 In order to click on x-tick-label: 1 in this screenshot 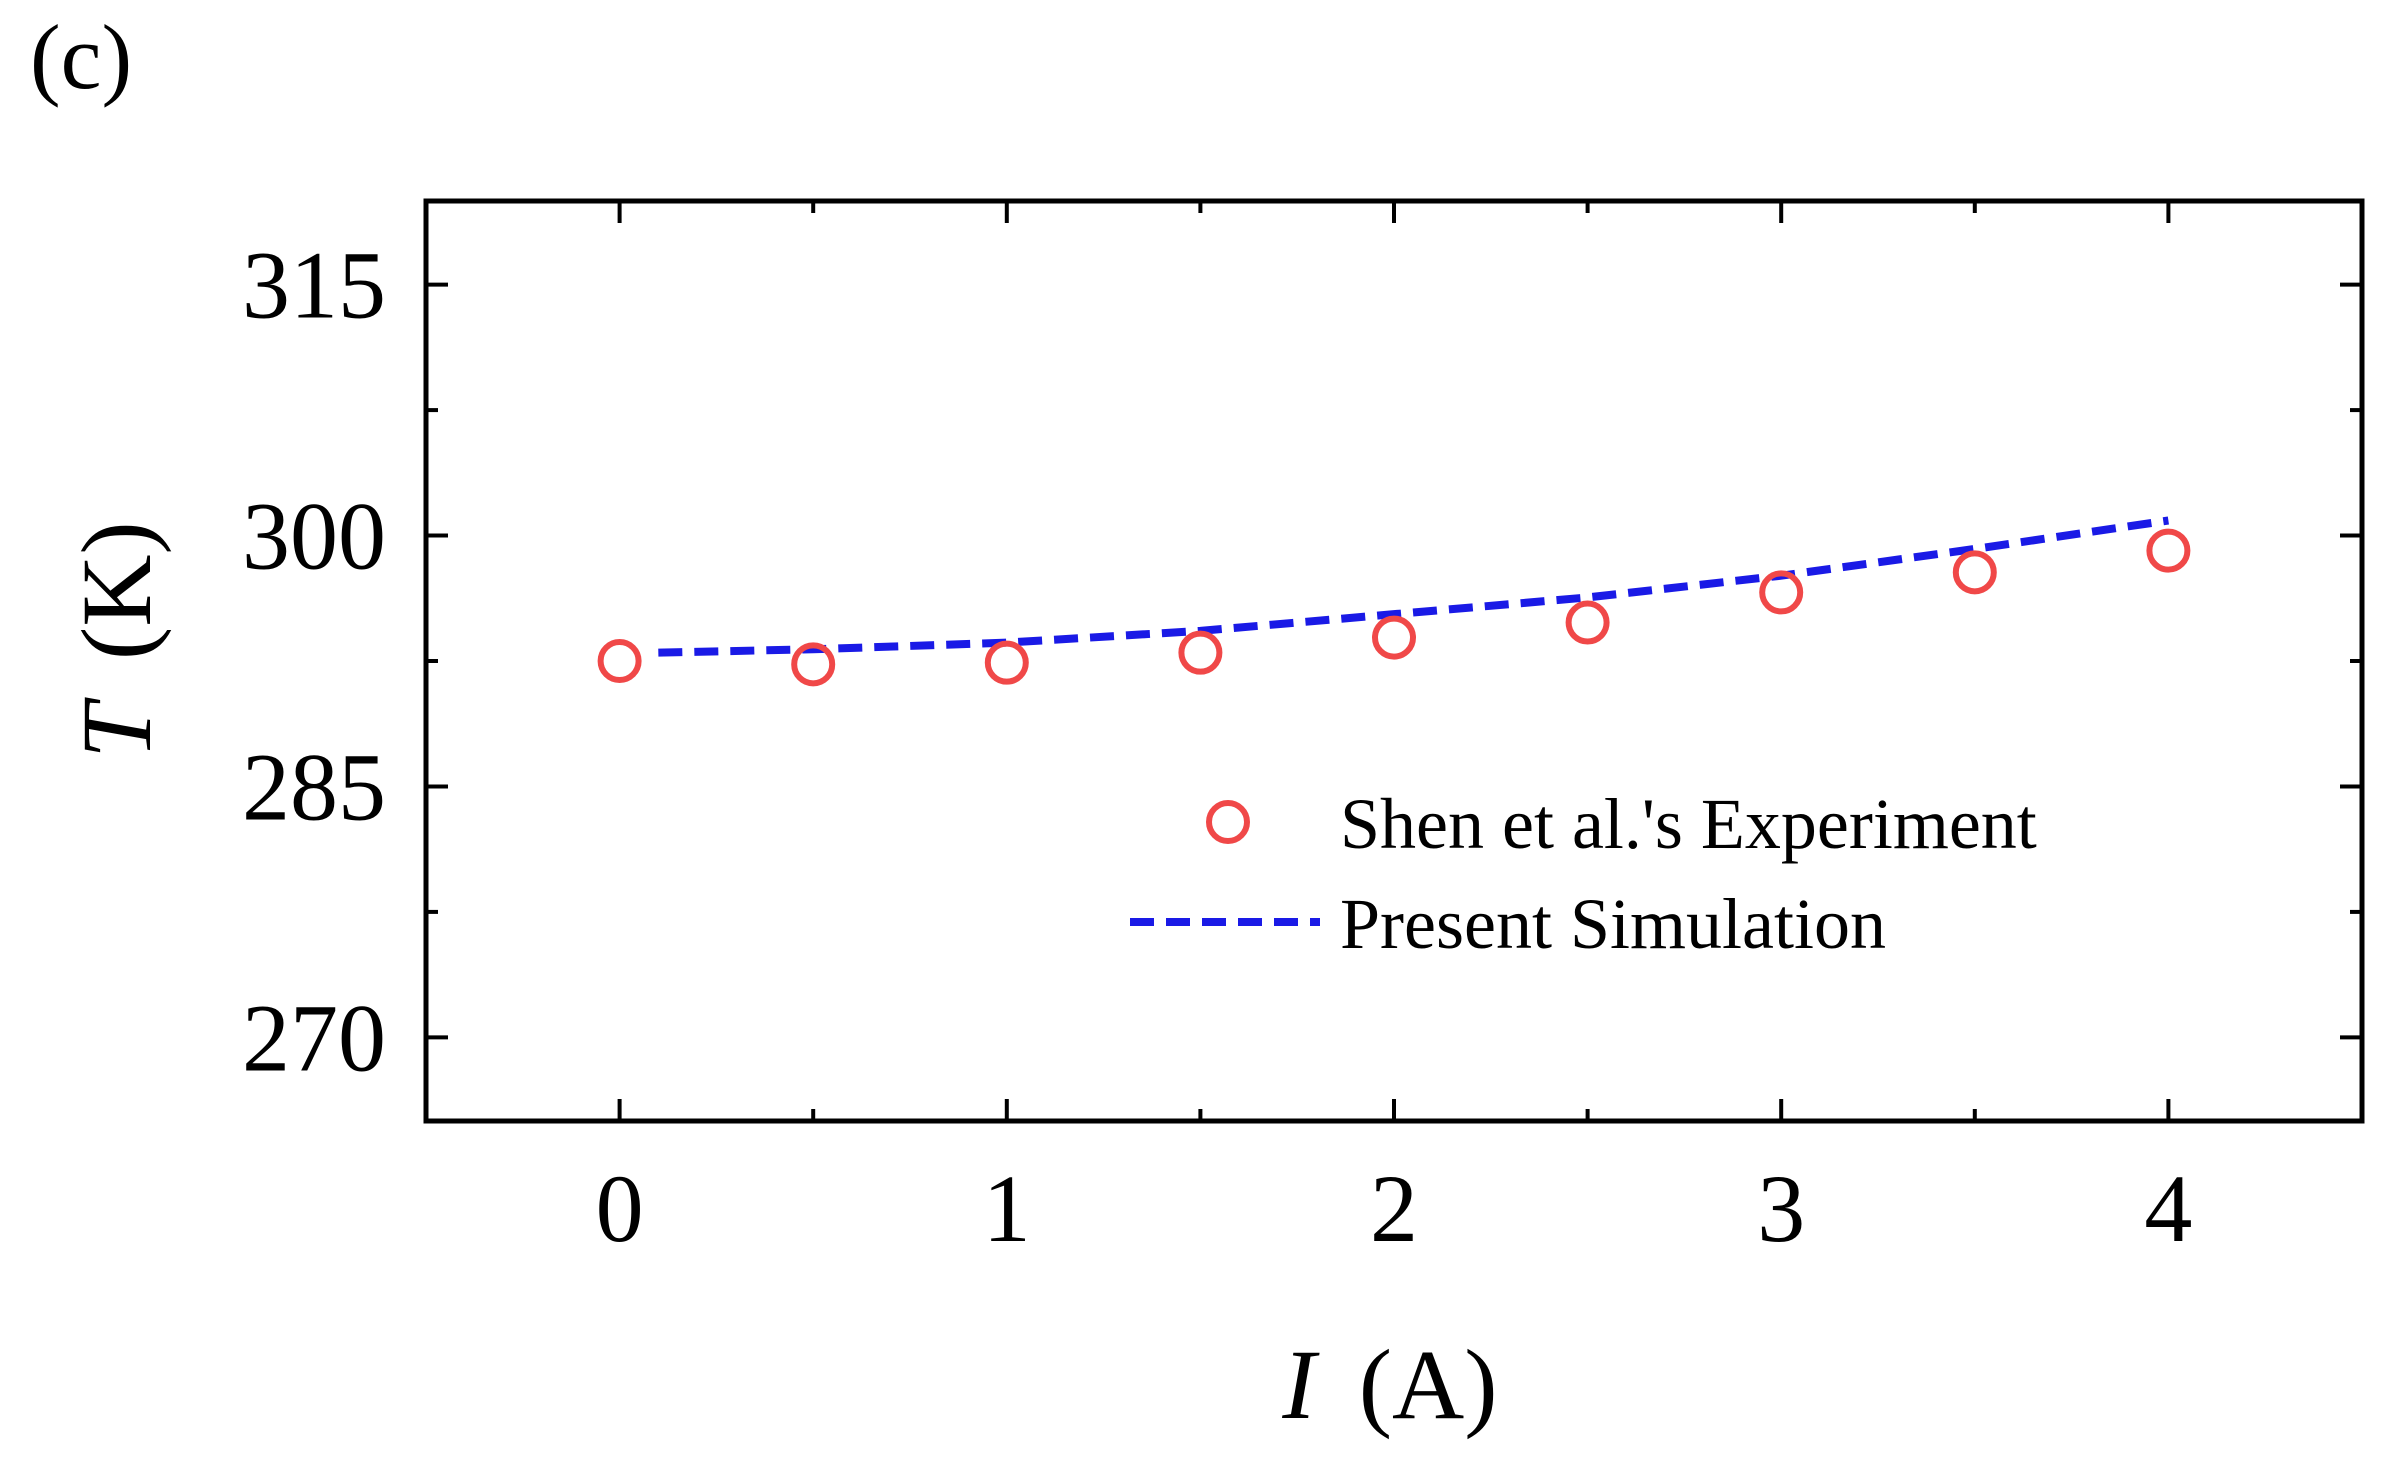, I will do `click(1007, 1208)`.